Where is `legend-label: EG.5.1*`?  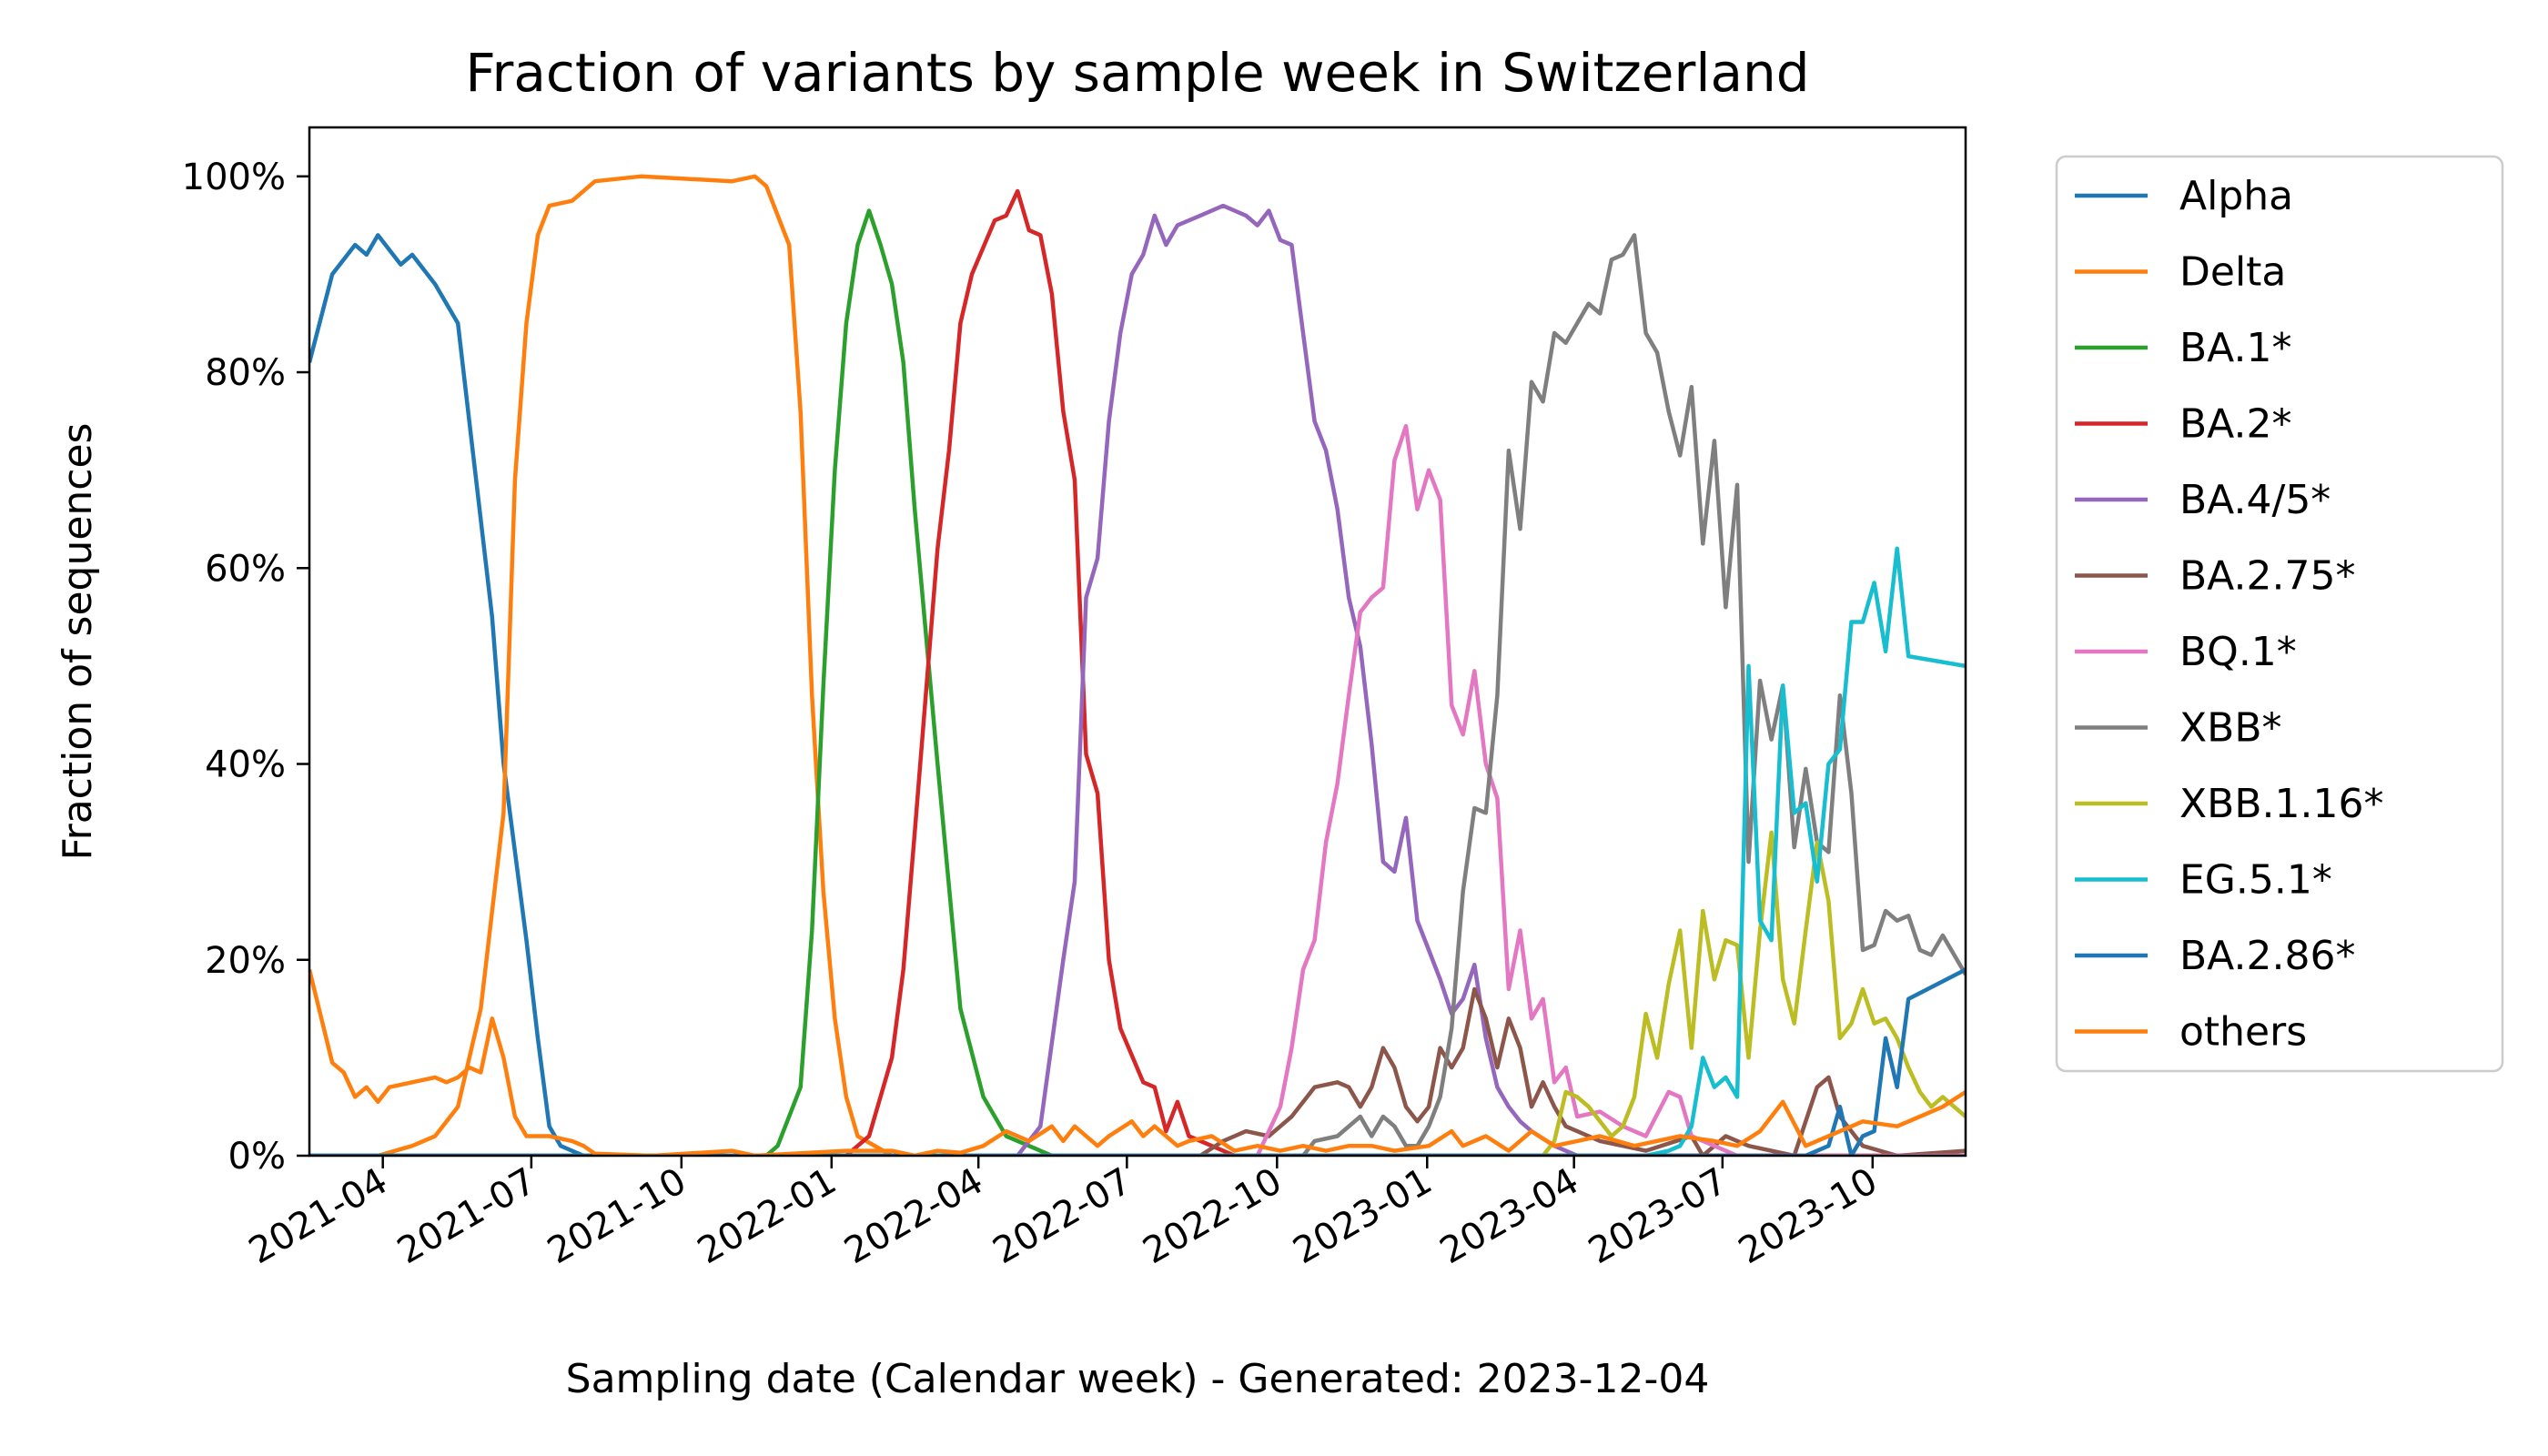
legend-label: EG.5.1* is located at coordinates (2256, 881).